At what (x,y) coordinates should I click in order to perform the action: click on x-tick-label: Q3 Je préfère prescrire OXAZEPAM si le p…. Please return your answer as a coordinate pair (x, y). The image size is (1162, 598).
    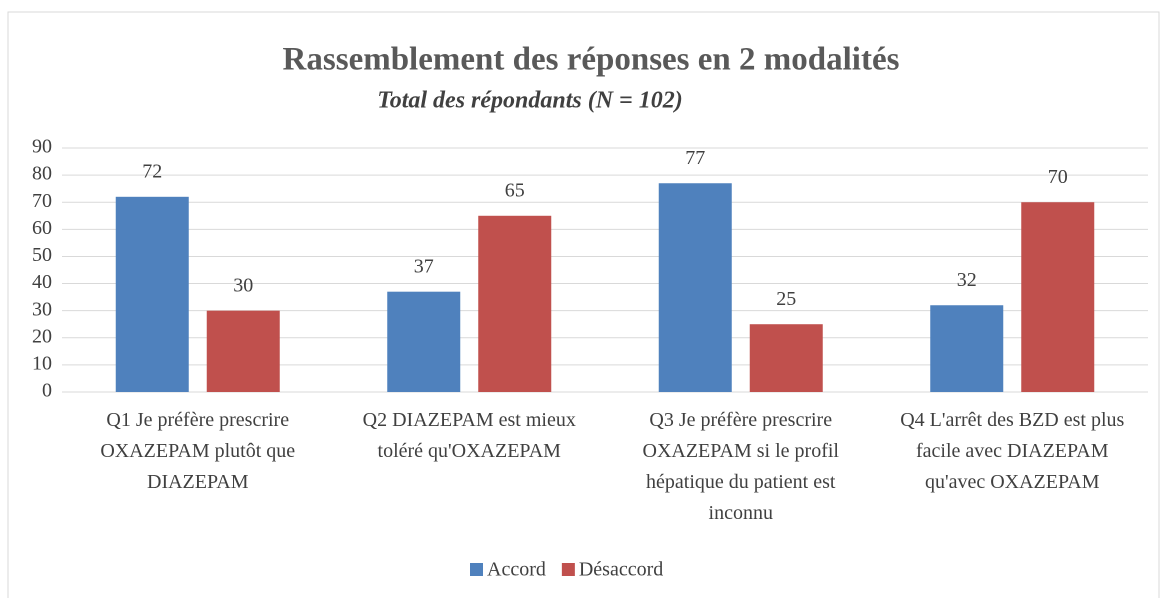
    Looking at the image, I should click on (740, 466).